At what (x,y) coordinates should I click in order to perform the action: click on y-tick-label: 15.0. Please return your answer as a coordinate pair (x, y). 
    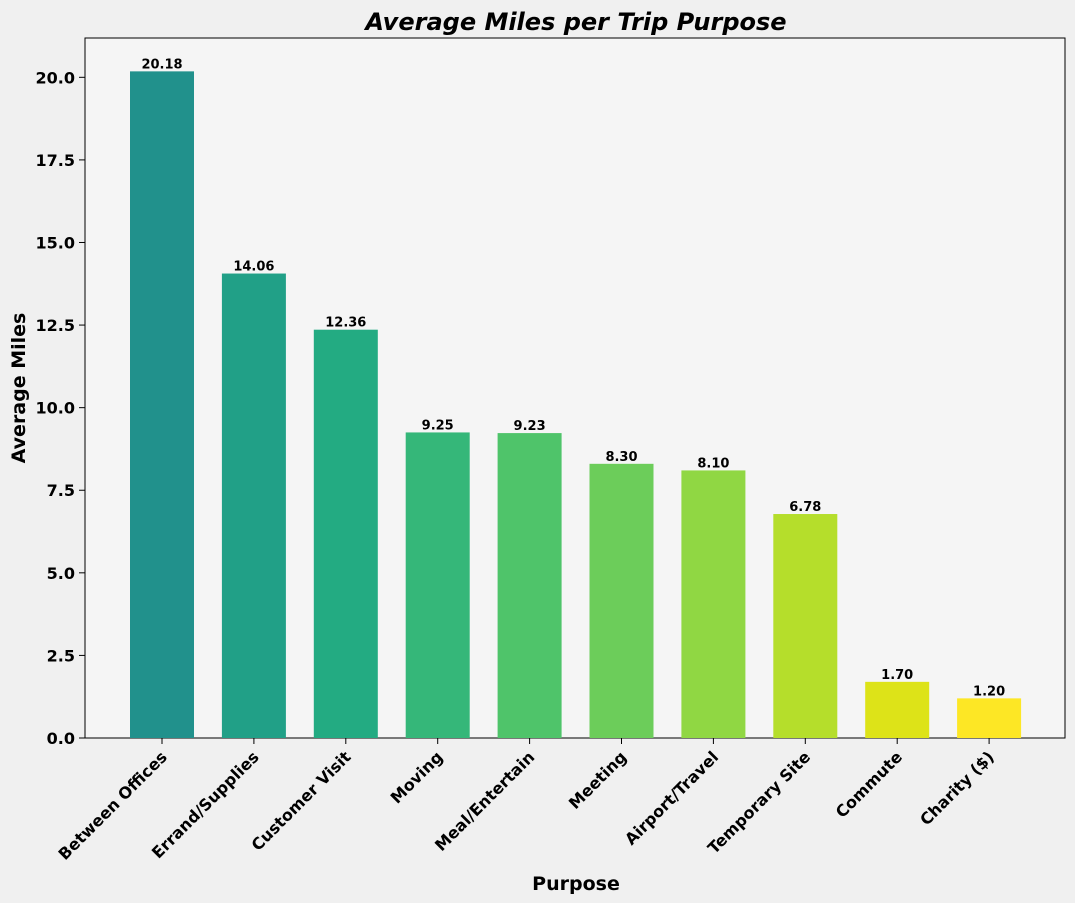
    Looking at the image, I should click on (55, 242).